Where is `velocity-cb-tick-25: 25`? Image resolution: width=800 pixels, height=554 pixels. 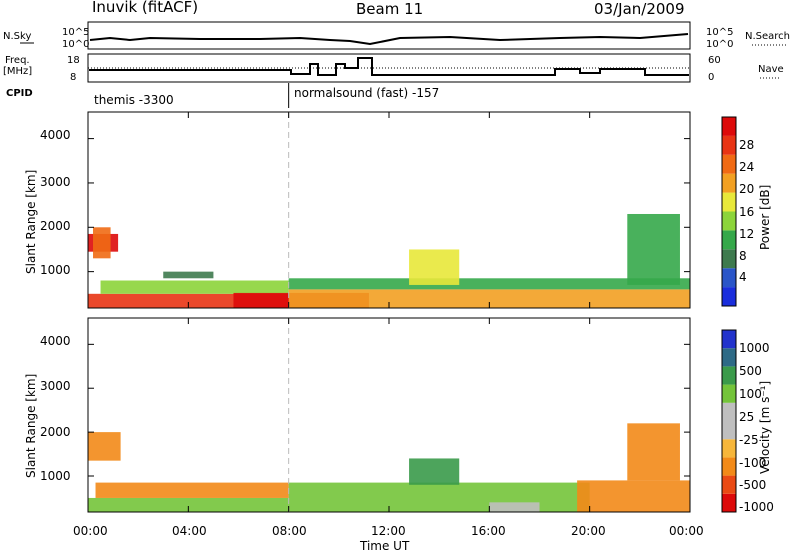 velocity-cb-tick-25: 25 is located at coordinates (747, 417).